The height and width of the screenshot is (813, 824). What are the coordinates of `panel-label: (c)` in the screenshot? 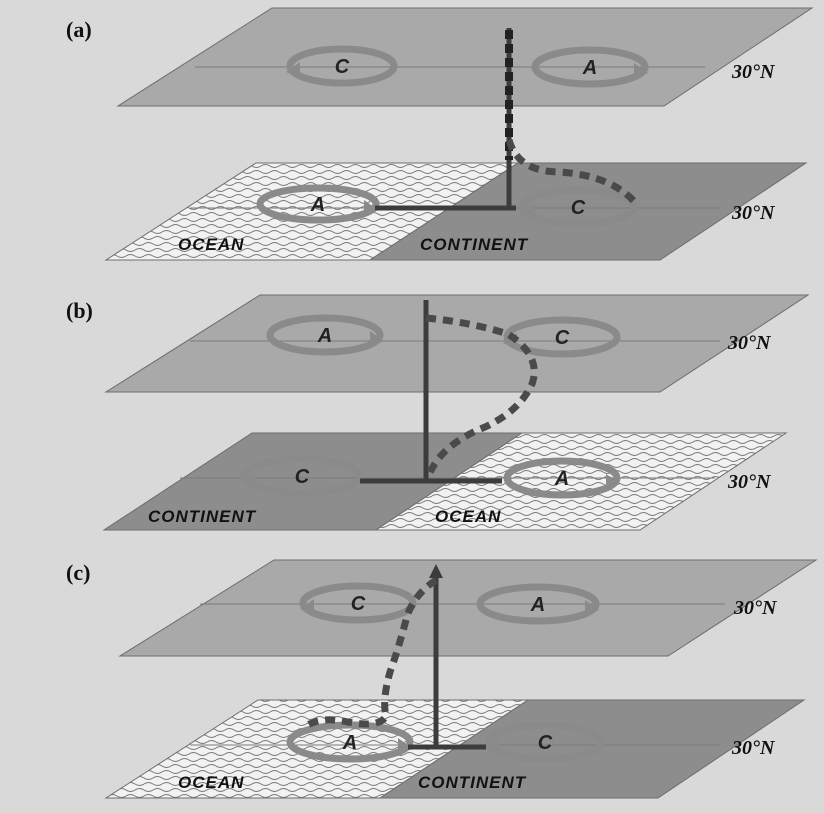 It's located at (78, 572).